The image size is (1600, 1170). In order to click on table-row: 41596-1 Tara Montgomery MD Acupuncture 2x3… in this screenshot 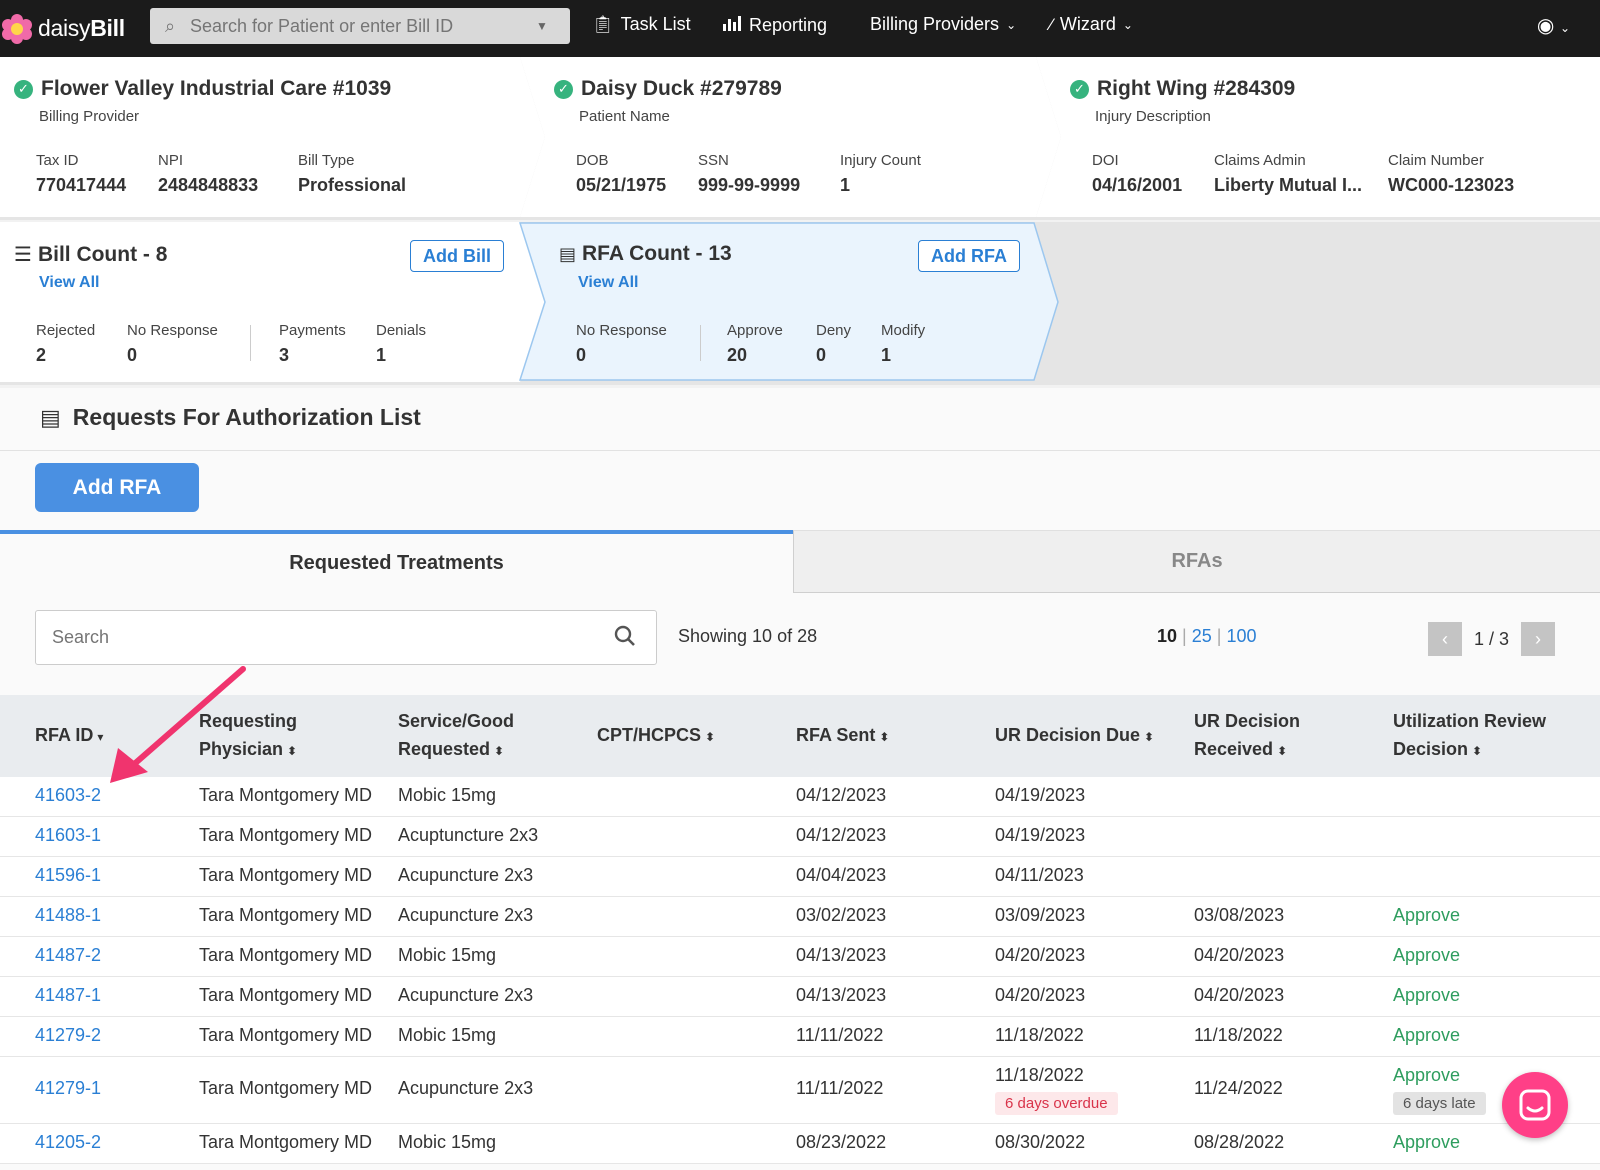, I will do `click(800, 877)`.